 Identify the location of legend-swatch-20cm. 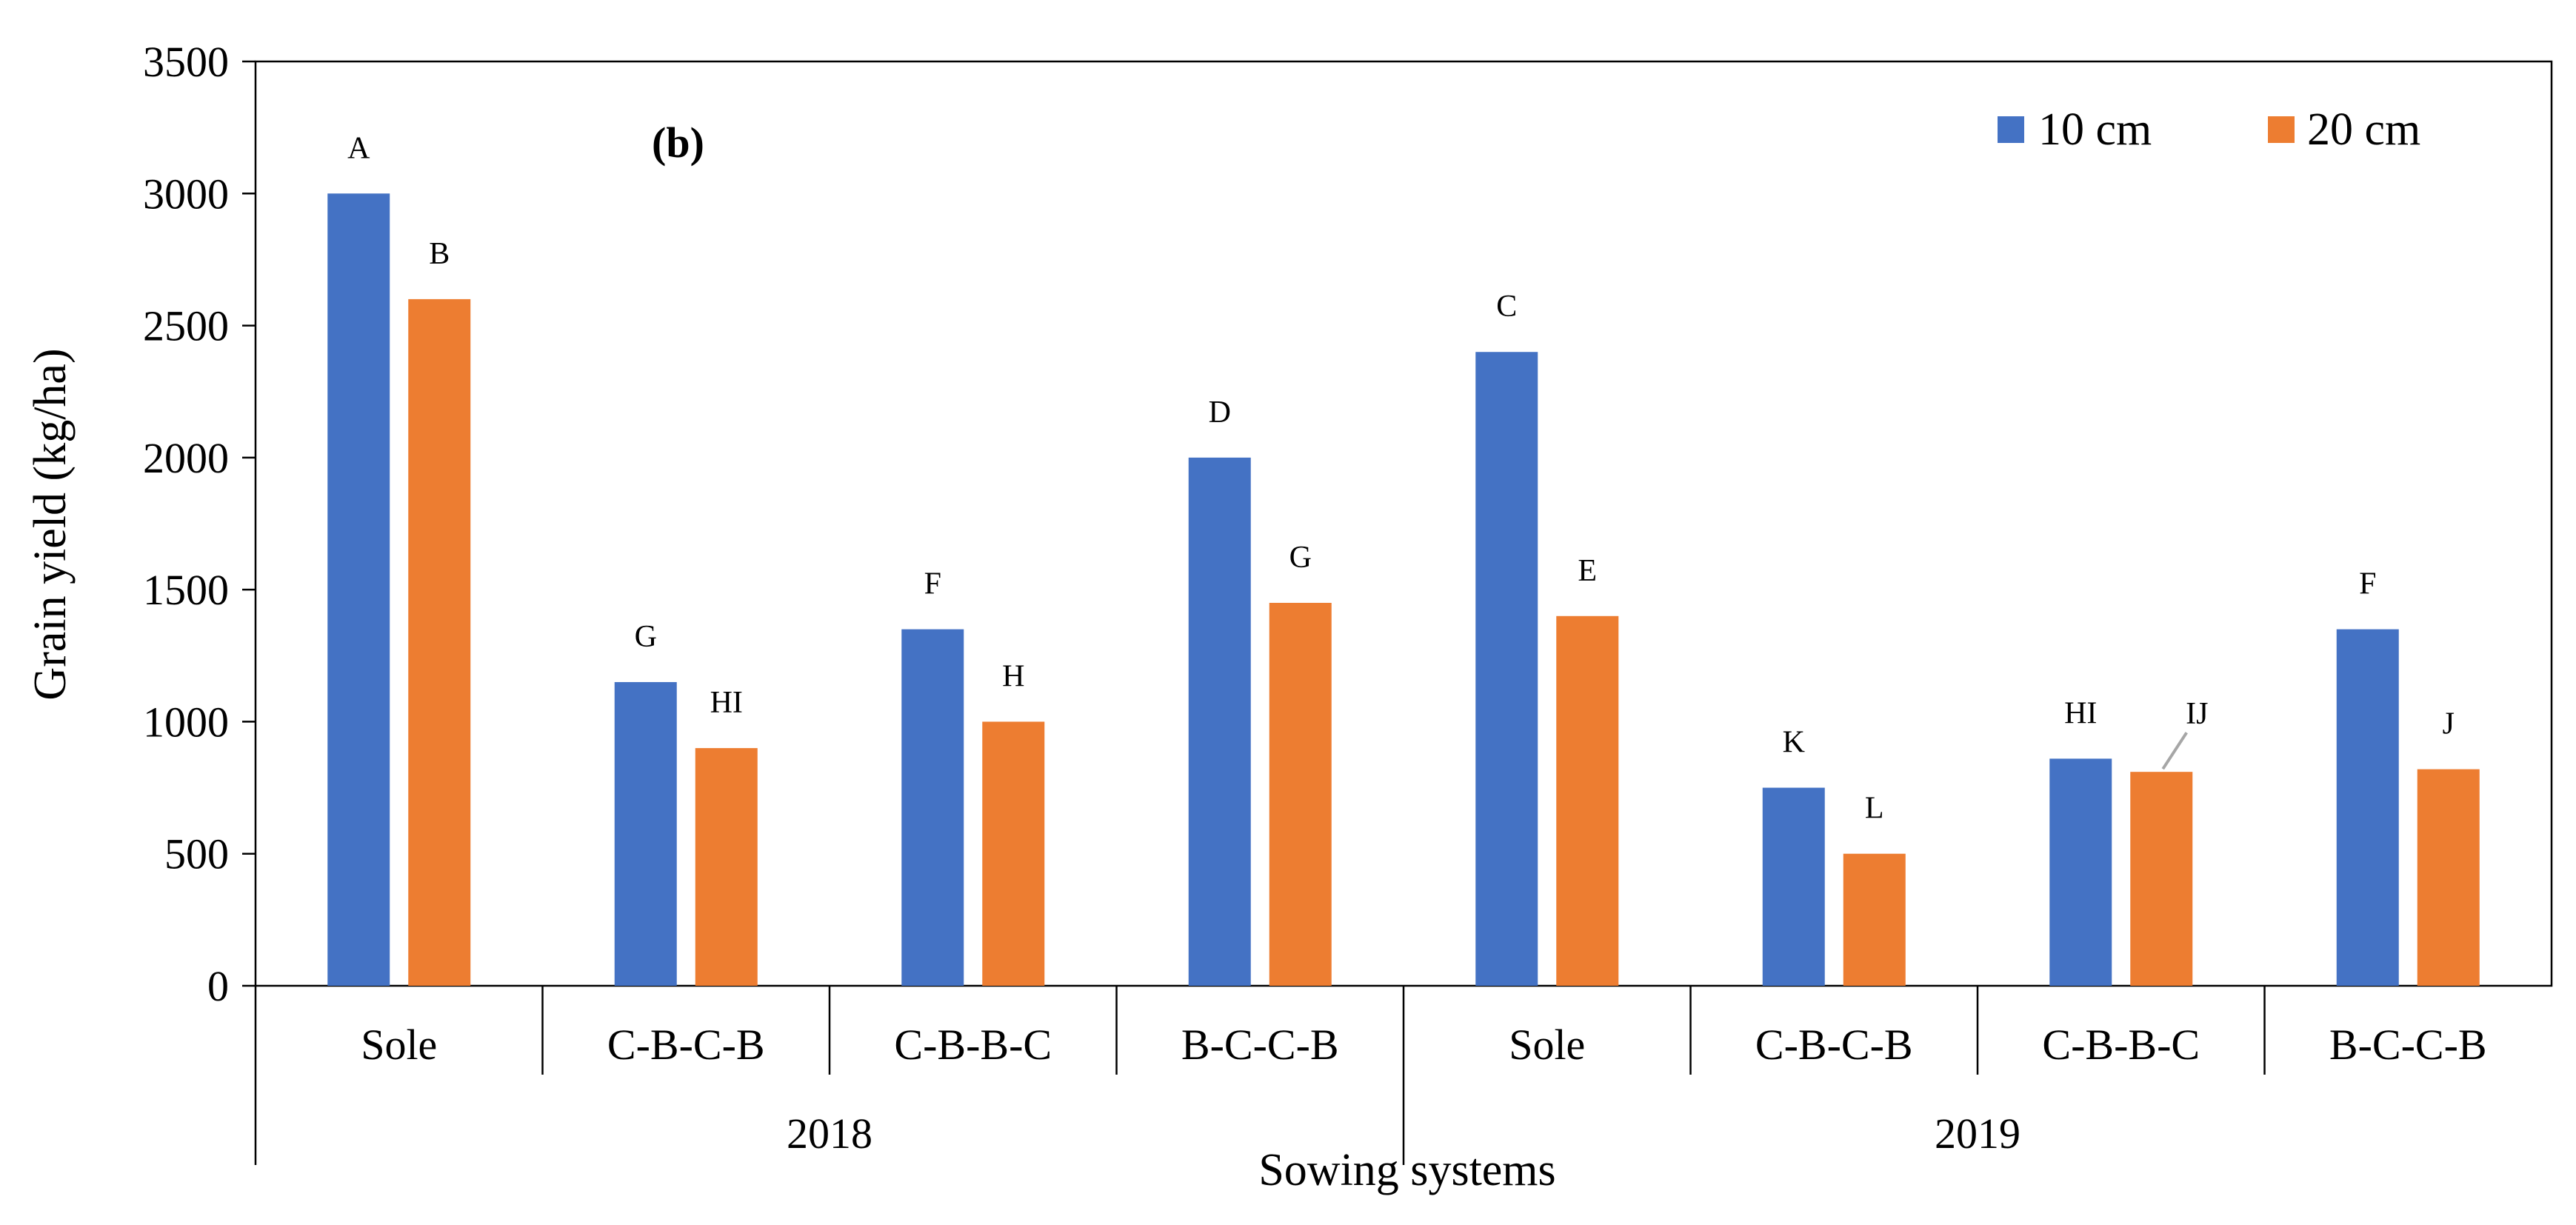
(2281, 129).